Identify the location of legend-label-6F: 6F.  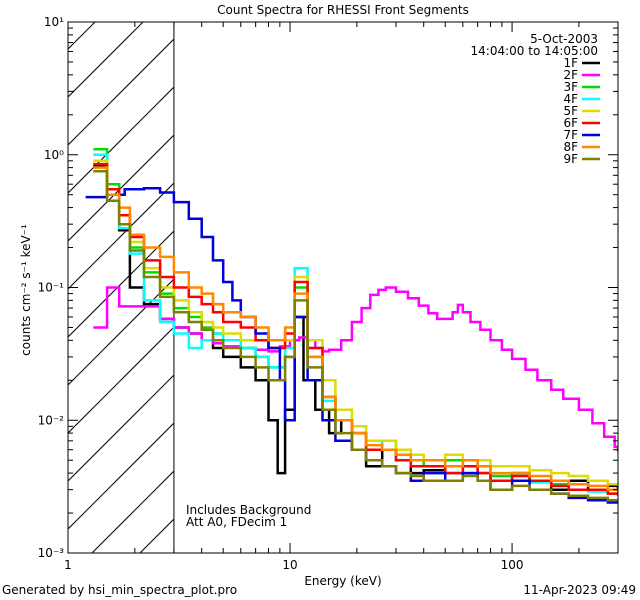
(570, 123).